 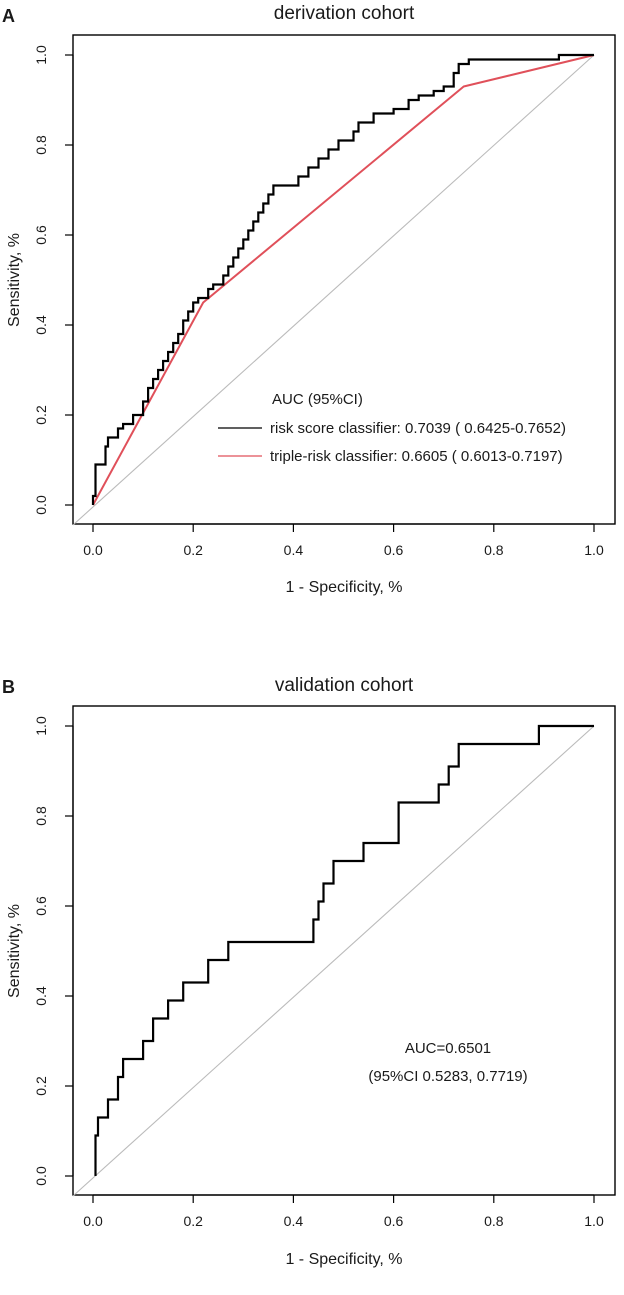 I want to click on panel-a-y-tick-label: 0.2, so click(x=41, y=415).